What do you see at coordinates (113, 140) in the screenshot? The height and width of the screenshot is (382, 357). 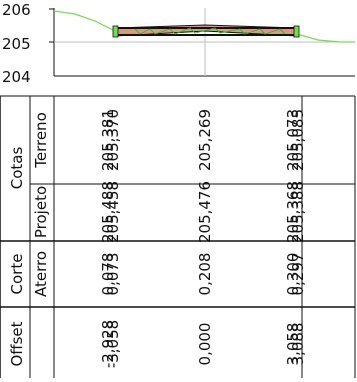 I see `cell-terreno-col1-v1: 205,370` at bounding box center [113, 140].